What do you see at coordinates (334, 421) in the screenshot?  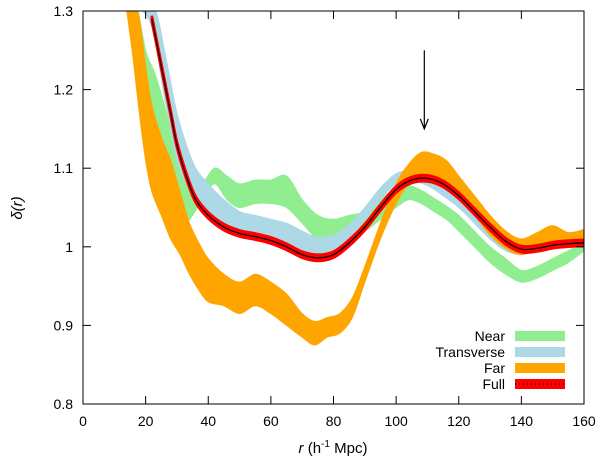 I see `x-tick-label: 80` at bounding box center [334, 421].